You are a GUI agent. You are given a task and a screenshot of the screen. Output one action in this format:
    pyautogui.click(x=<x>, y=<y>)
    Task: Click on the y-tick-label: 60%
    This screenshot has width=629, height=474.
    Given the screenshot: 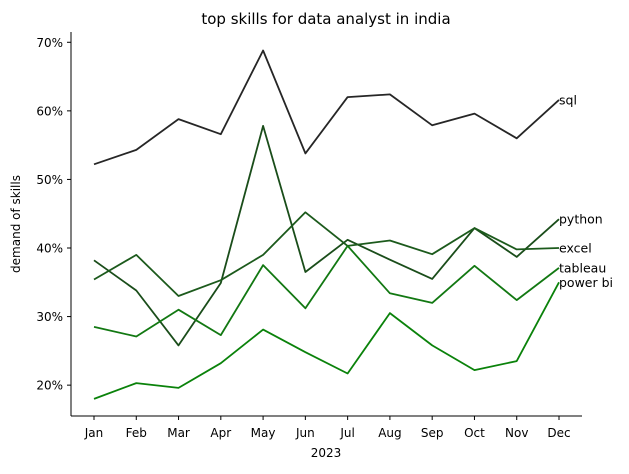 What is the action you would take?
    pyautogui.click(x=49, y=111)
    